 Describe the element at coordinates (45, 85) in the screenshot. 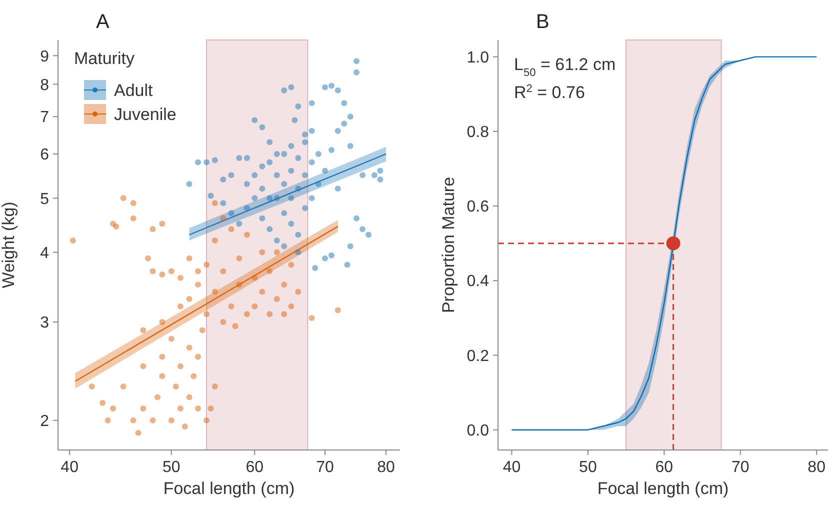

I see `y-tick-label: 8` at that location.